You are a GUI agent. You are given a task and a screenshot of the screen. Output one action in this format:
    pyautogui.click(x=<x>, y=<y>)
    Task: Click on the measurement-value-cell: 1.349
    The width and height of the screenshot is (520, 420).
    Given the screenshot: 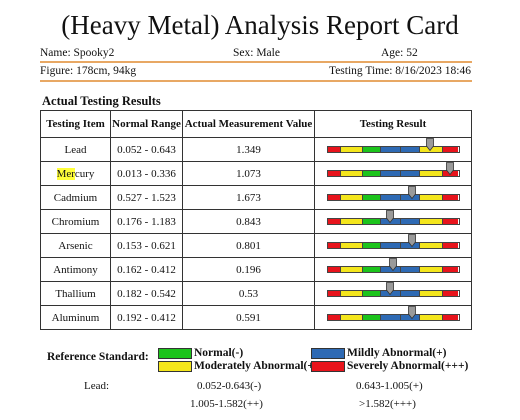 What is the action you would take?
    pyautogui.click(x=248, y=149)
    